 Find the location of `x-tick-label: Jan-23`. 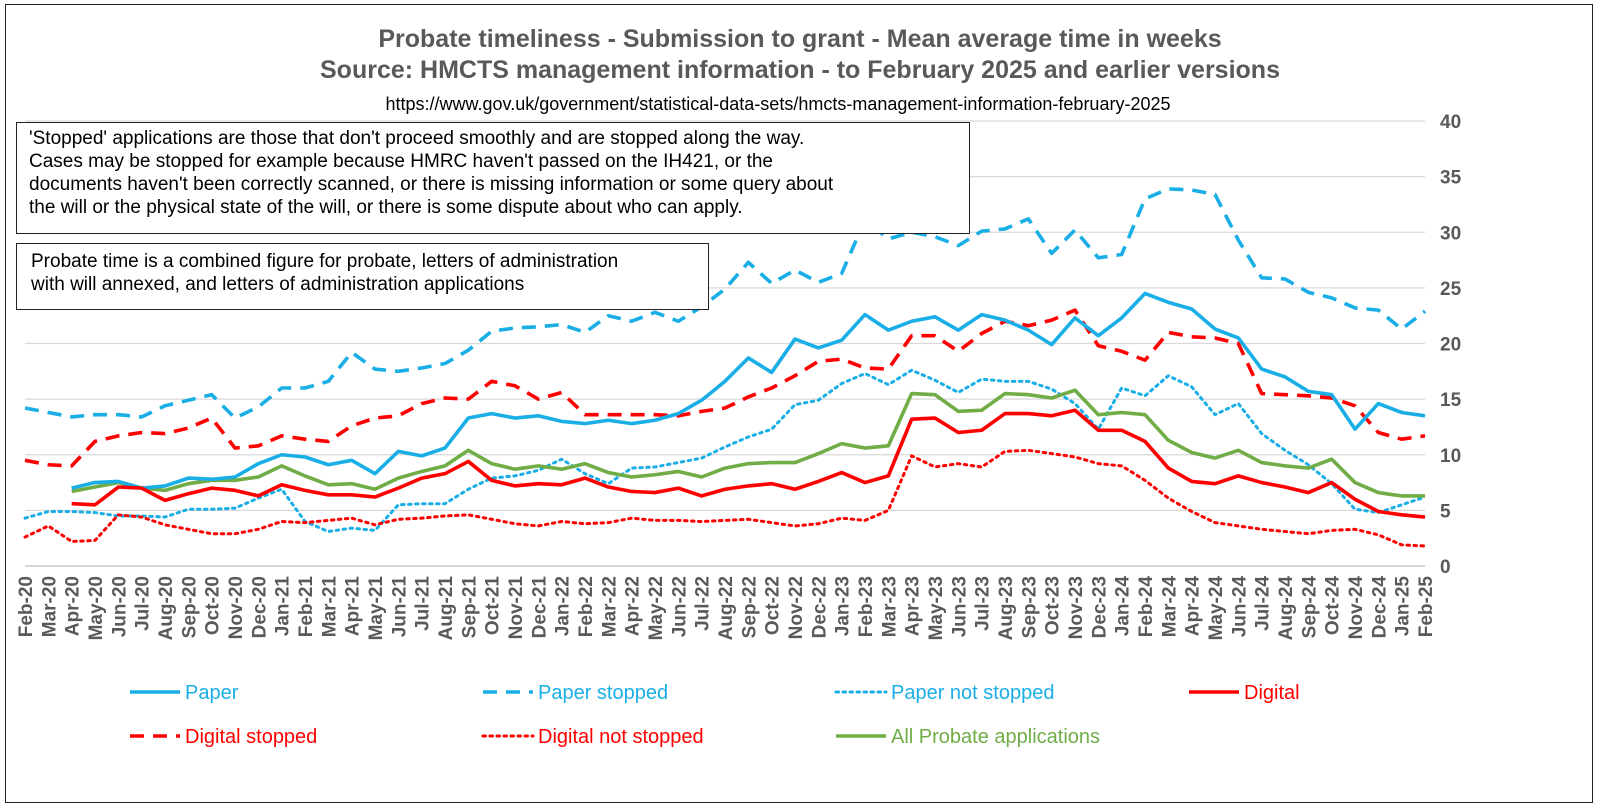

x-tick-label: Jan-23 is located at coordinates (843, 606).